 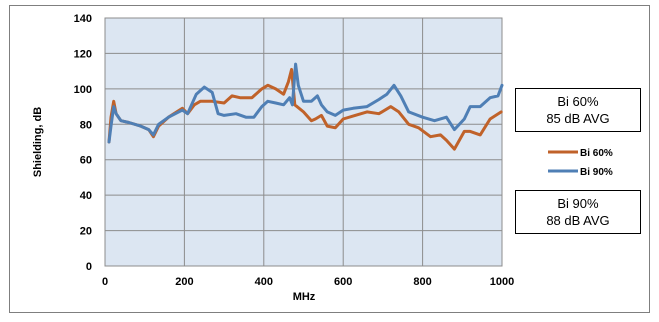 I want to click on y-tick-label: 100, so click(x=83, y=90).